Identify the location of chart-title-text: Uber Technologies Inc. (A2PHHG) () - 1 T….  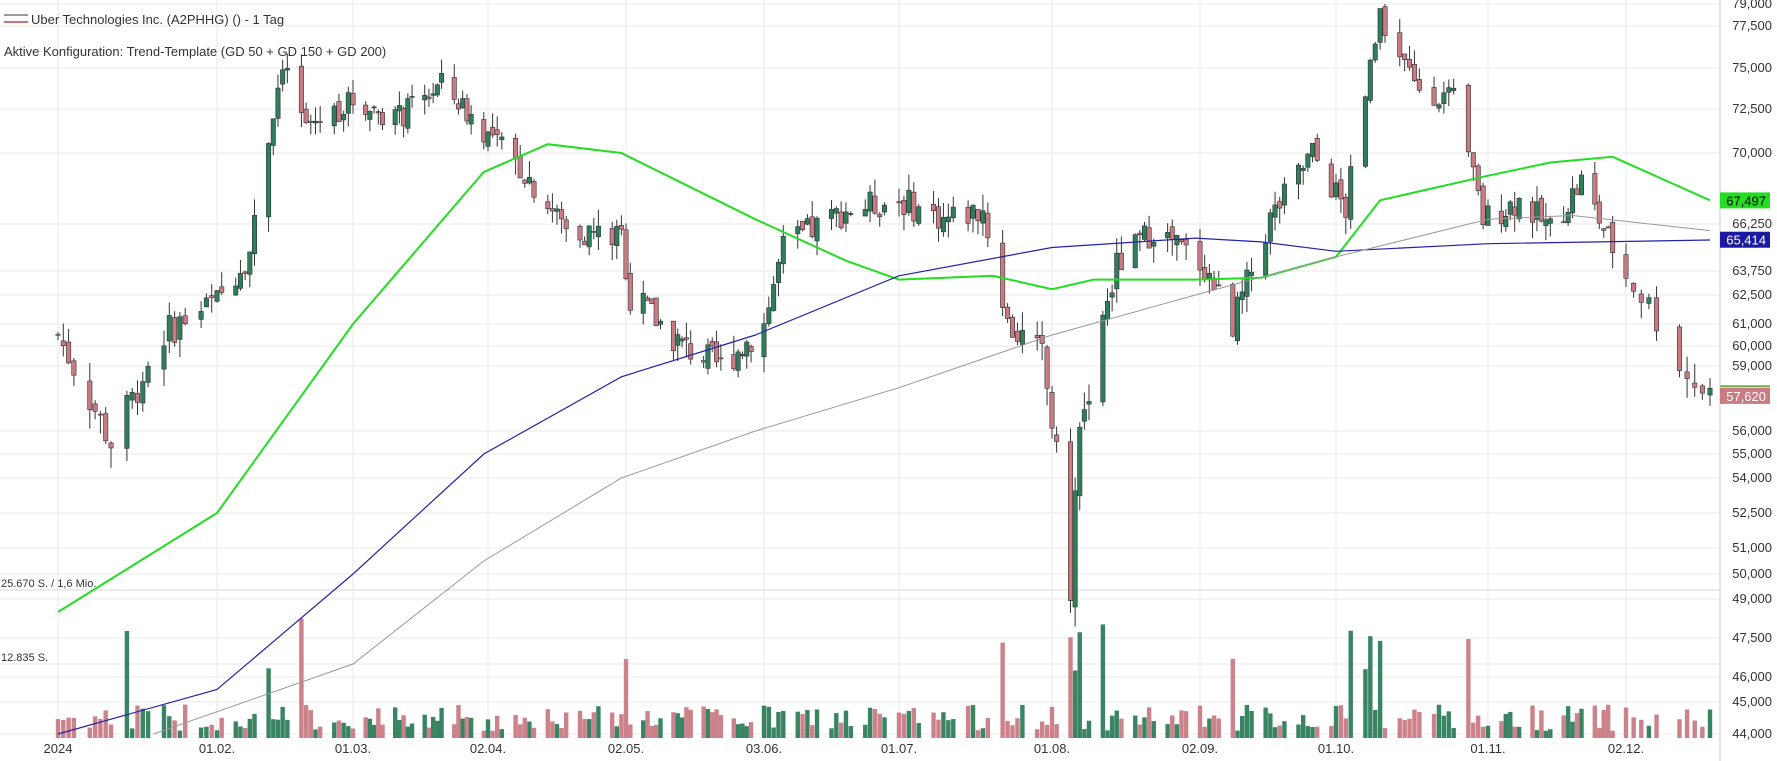
(158, 19).